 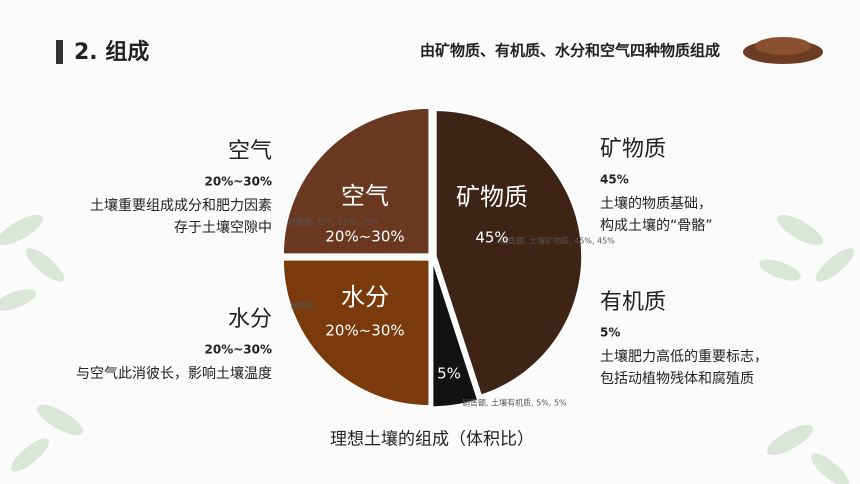 I want to click on slice-value-label: 5%, so click(x=449, y=374).